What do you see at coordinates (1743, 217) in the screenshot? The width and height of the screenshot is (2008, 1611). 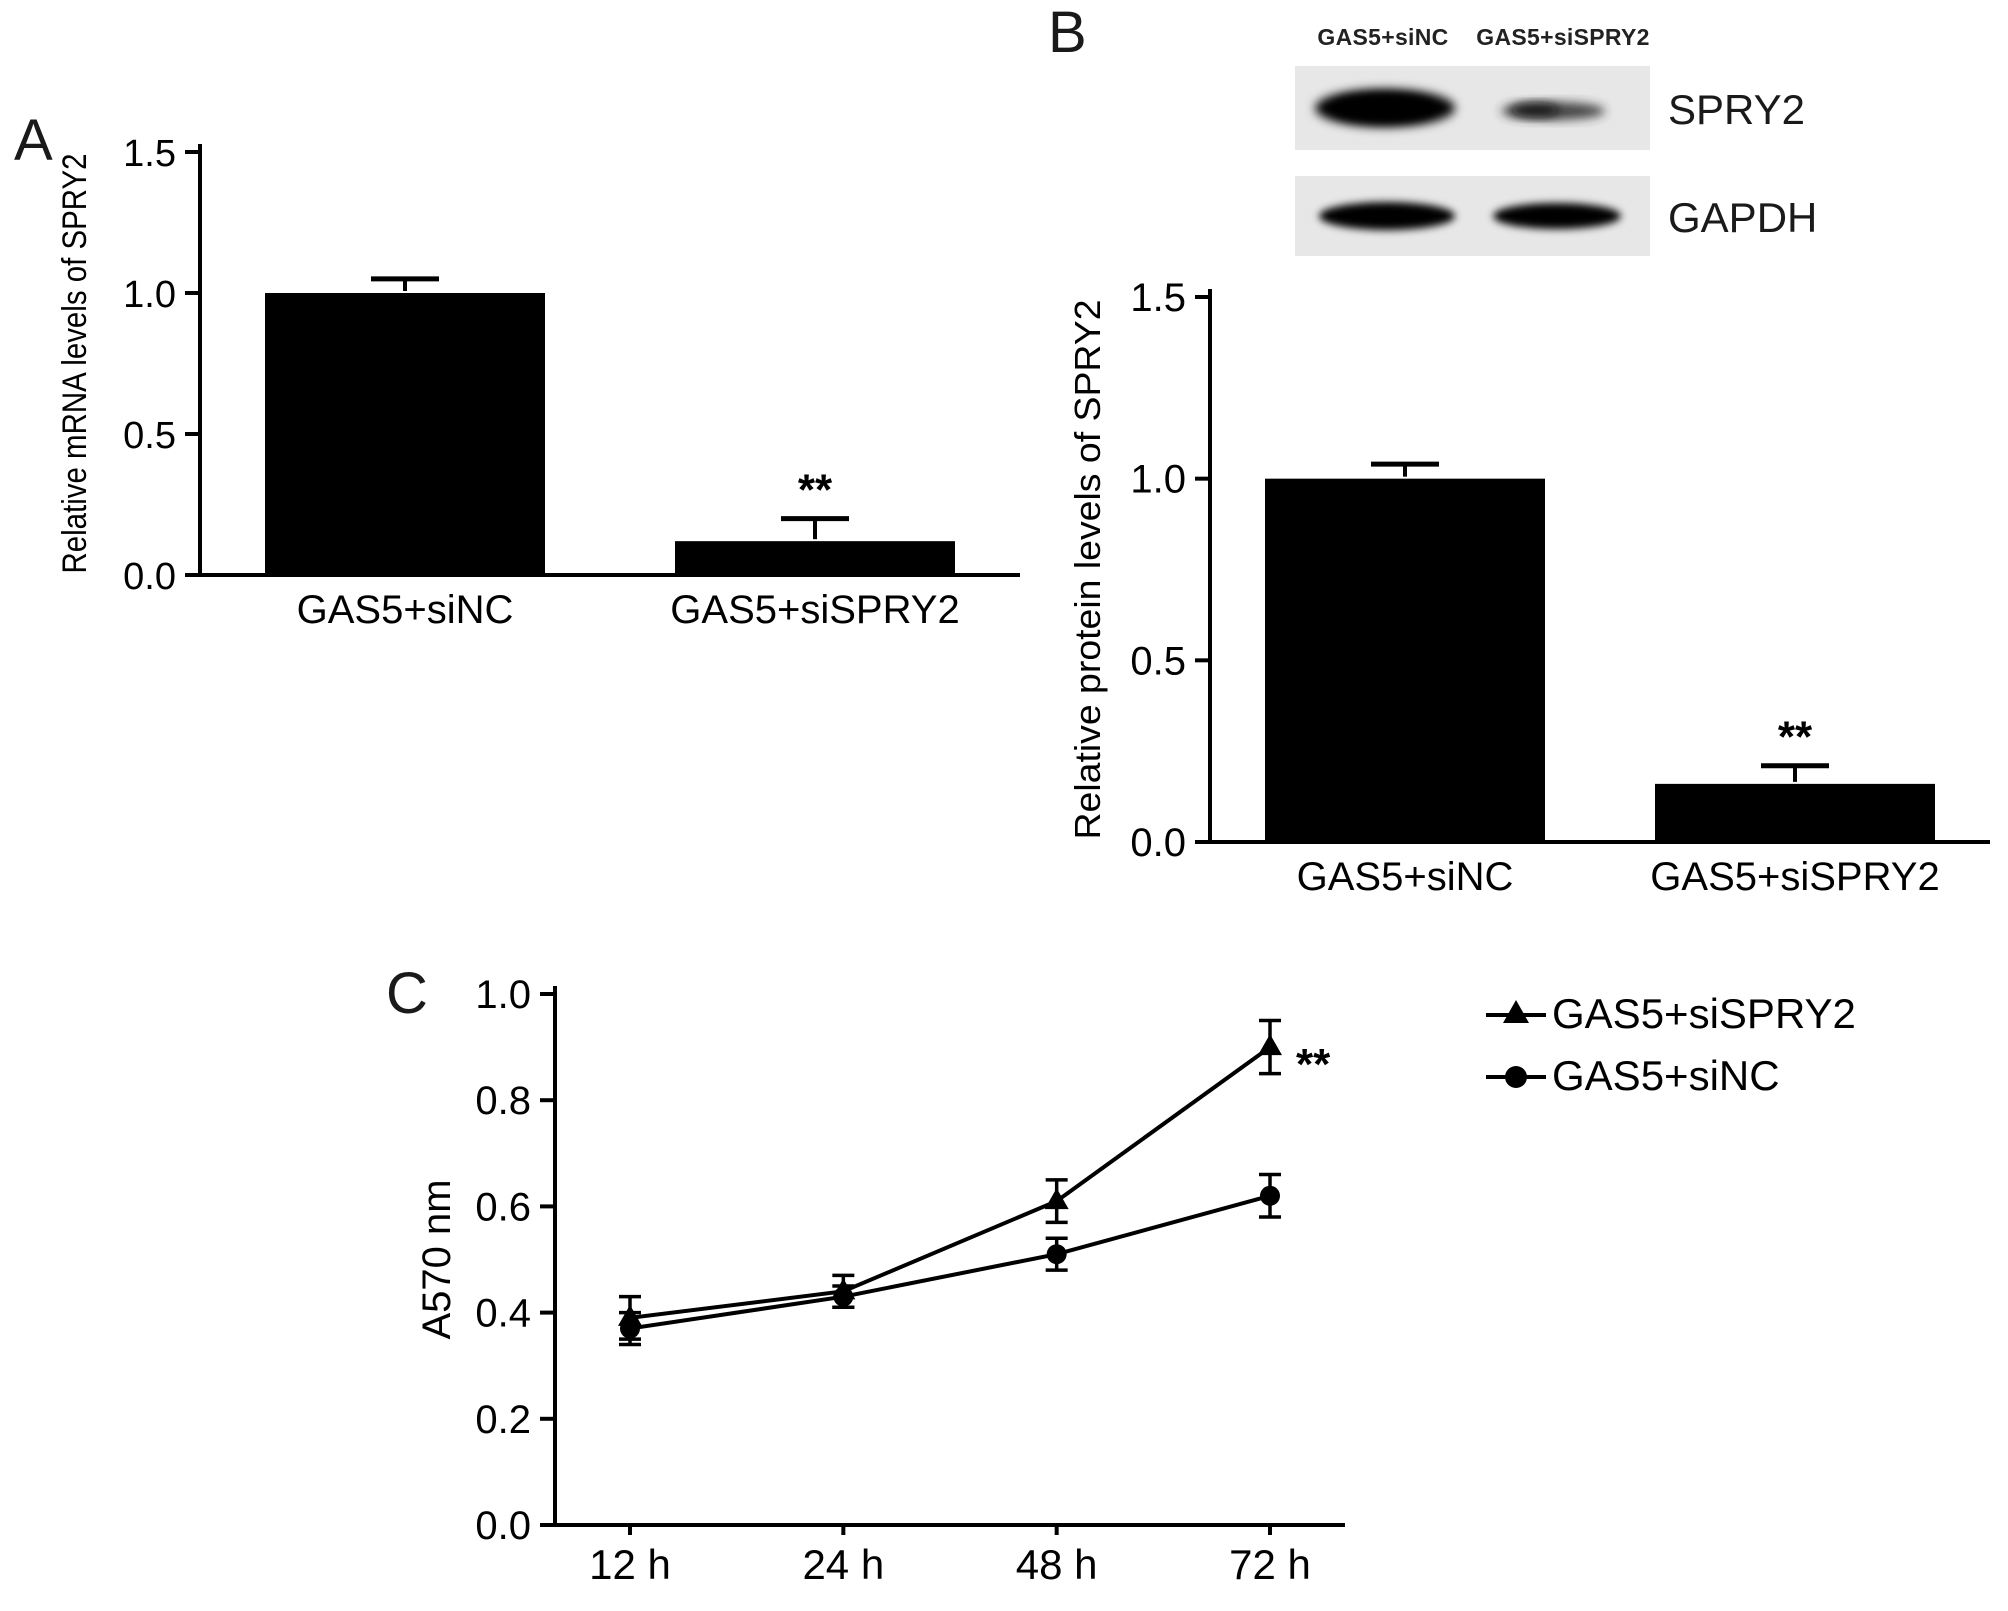 I see `blot-band-label-gapdh: GAPDH` at bounding box center [1743, 217].